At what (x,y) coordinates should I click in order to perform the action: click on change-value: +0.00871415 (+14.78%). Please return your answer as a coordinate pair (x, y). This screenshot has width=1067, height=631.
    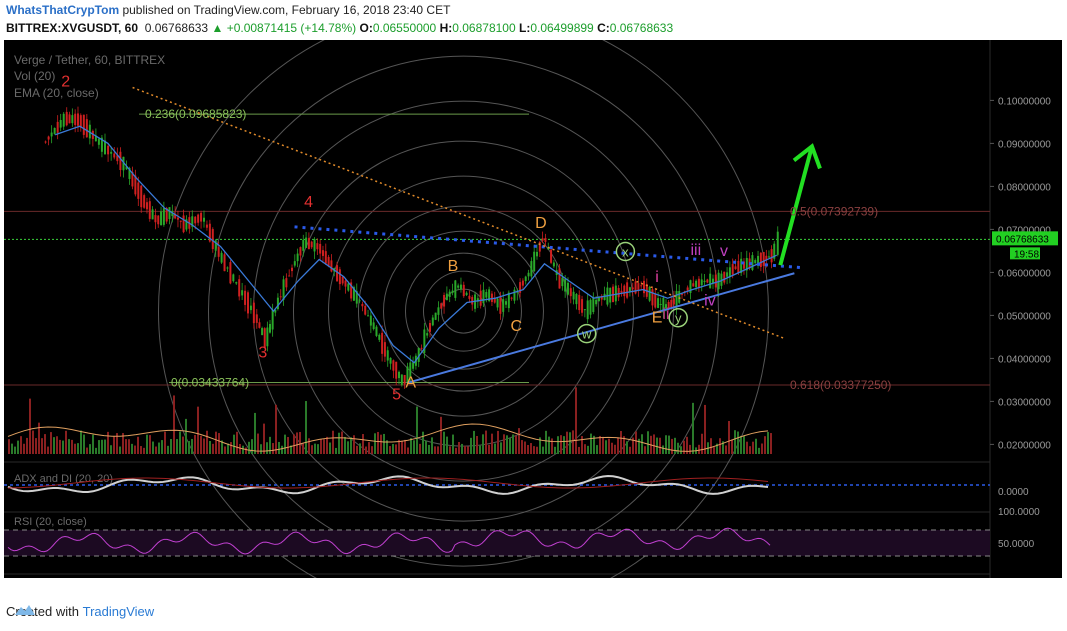
    Looking at the image, I should click on (291, 28).